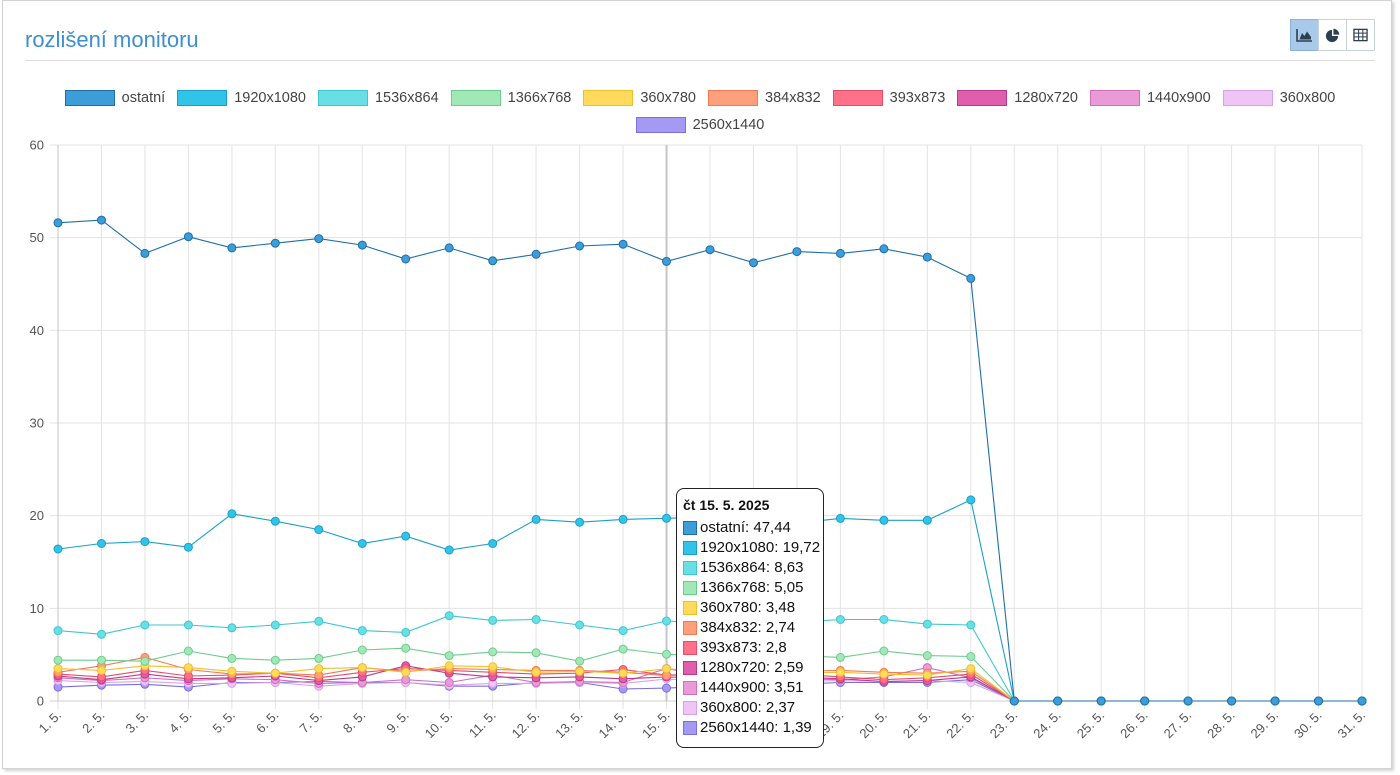 This screenshot has width=1400, height=775. Describe the element at coordinates (1278, 97) in the screenshot. I see `legend-item-360x800: 360x800` at that location.